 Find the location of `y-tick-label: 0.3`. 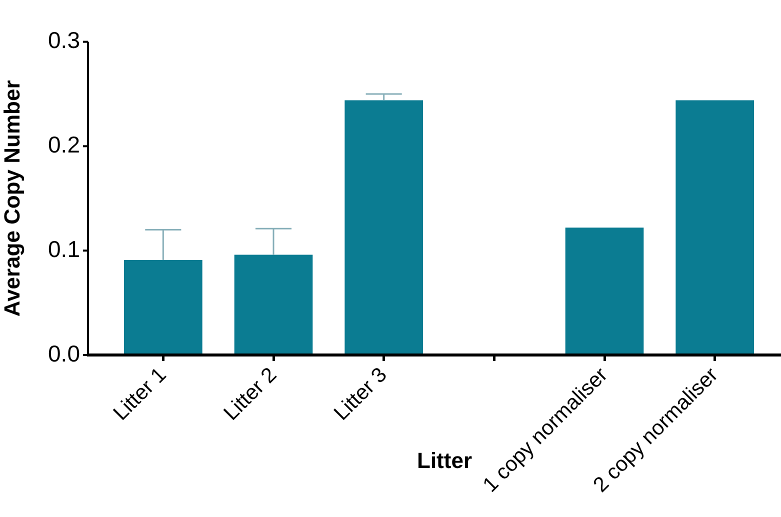

y-tick-label: 0.3 is located at coordinates (64, 40).